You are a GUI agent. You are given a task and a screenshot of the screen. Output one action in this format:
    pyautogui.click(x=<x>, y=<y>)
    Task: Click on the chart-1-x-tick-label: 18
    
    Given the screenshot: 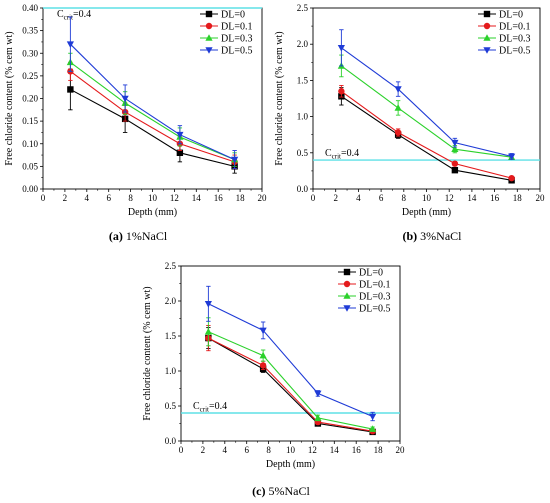 What is the action you would take?
    pyautogui.click(x=241, y=198)
    